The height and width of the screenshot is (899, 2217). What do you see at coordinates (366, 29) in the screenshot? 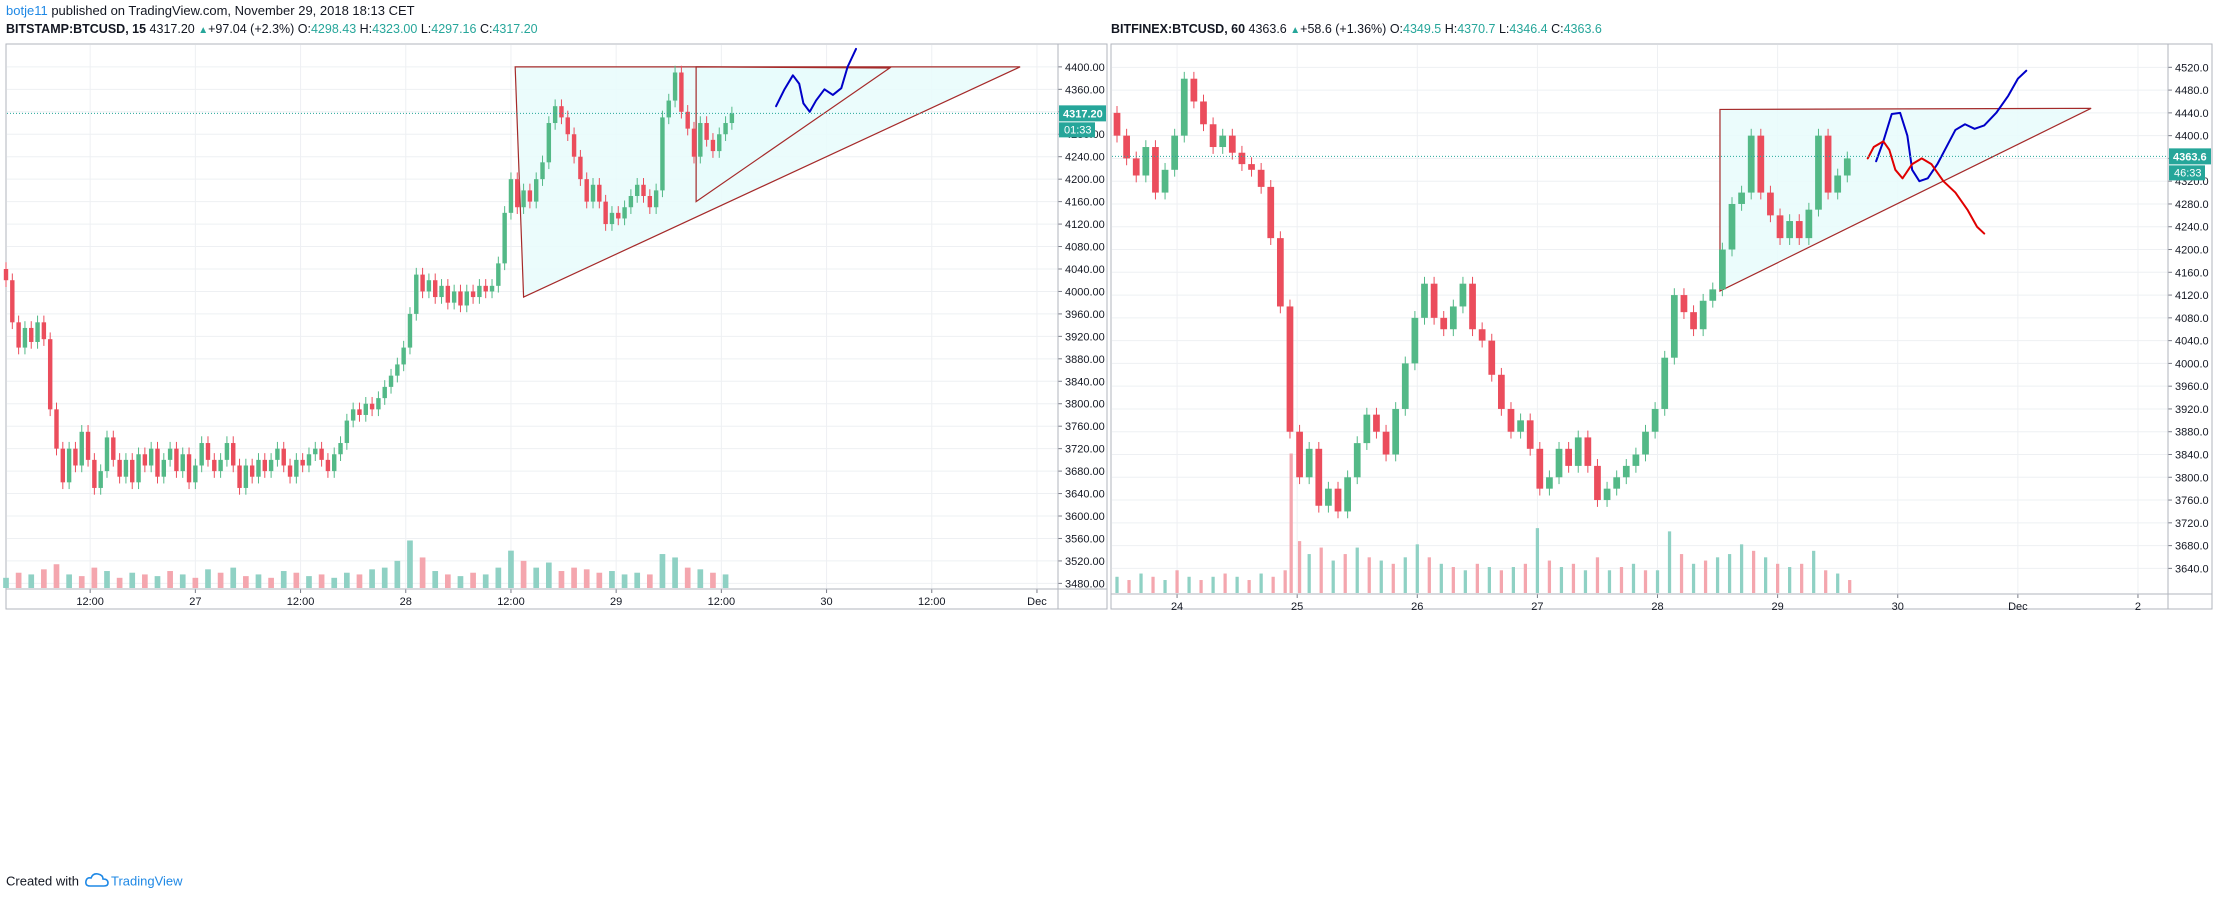
I see `high-label: H:` at bounding box center [366, 29].